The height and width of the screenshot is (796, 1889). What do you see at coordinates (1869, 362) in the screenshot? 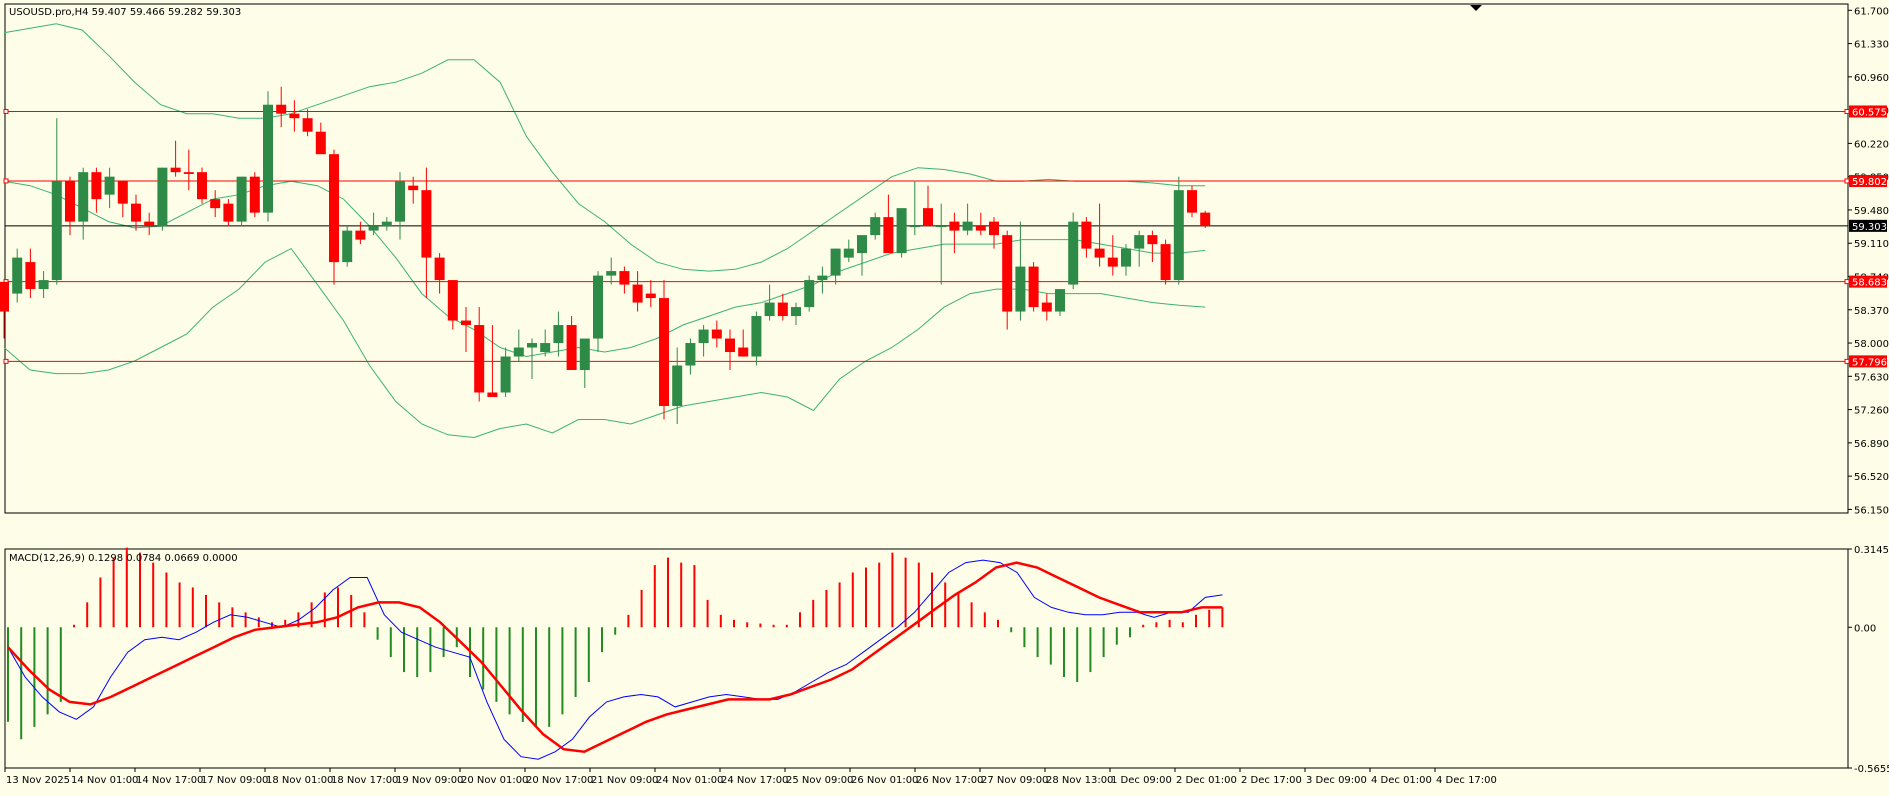
I see `level-price-label: 57.796` at bounding box center [1869, 362].